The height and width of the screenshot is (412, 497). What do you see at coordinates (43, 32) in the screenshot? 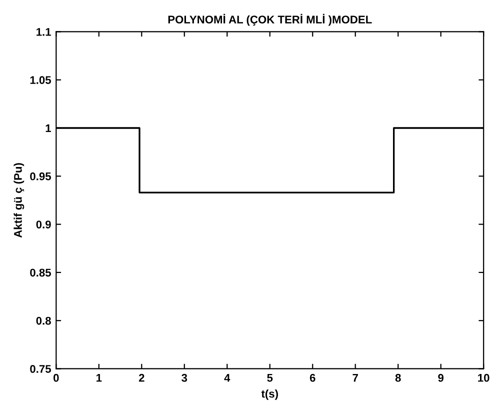
I see `y-tick-label: 1.1` at bounding box center [43, 32].